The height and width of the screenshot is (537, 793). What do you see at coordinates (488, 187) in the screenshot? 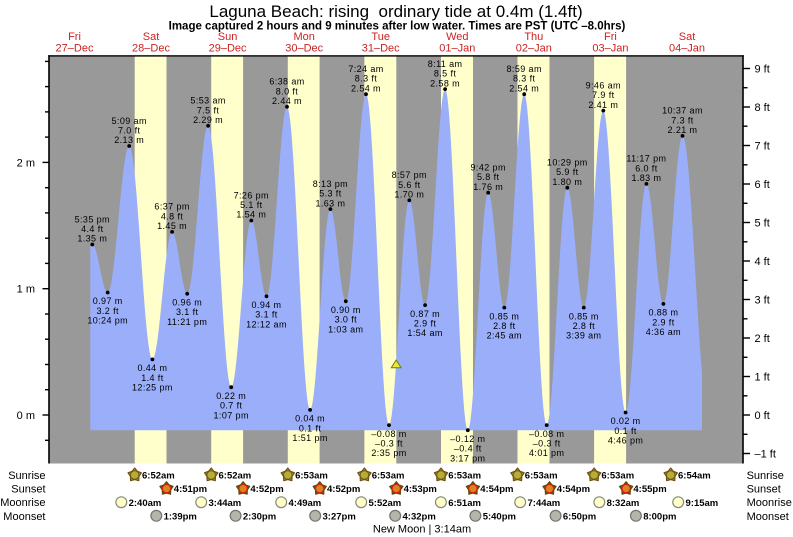
I see `svg-text: 1.76 m` at bounding box center [488, 187].